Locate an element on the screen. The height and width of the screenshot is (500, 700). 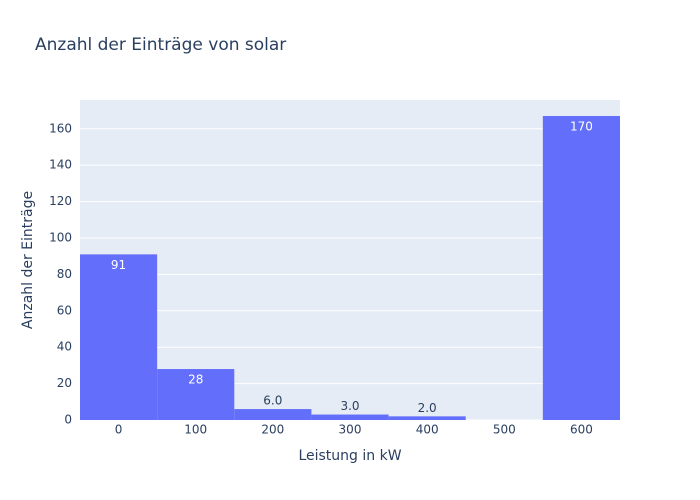
x-tick-label: 500 is located at coordinates (504, 430).